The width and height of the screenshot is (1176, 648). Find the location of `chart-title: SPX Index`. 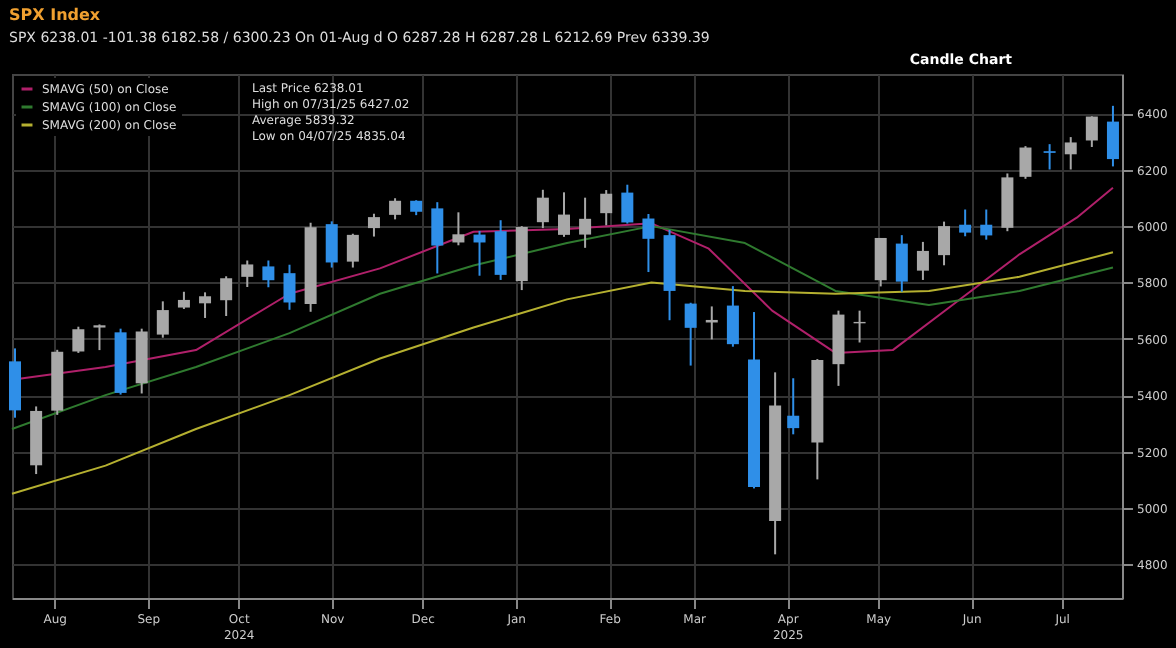

chart-title: SPX Index is located at coordinates (55, 15).